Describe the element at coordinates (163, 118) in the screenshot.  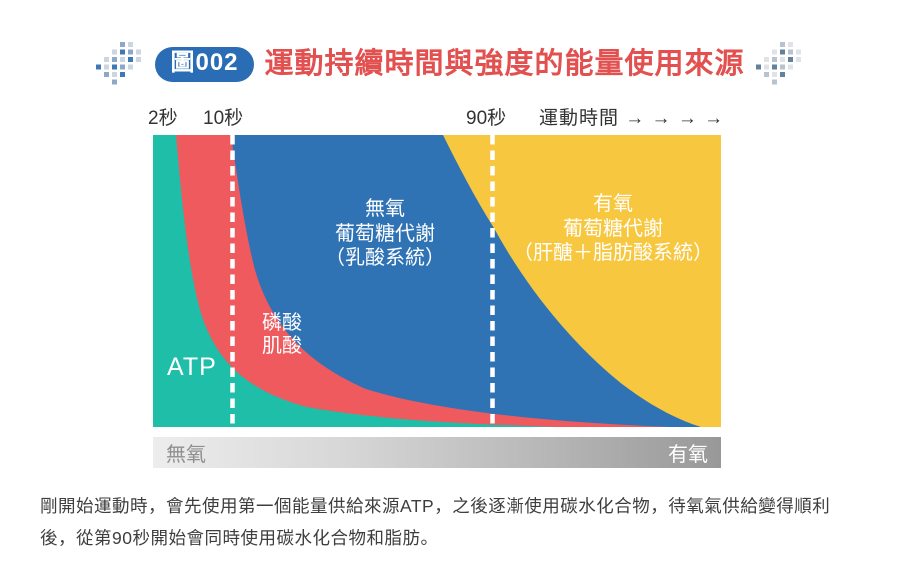
I see `axis-tick-2s: 2秒` at that location.